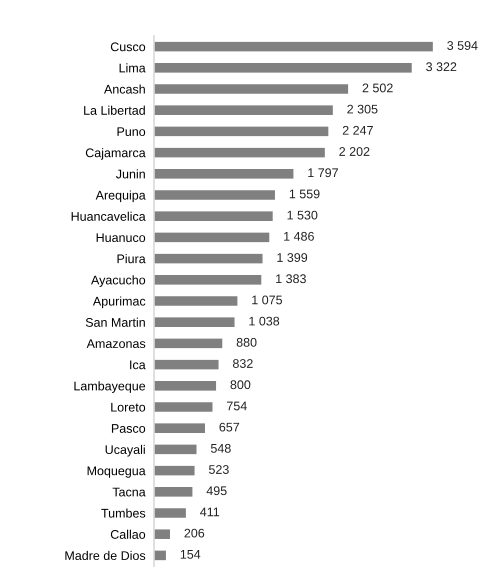  Describe the element at coordinates (305, 194) in the screenshot. I see `data-label: 1 559` at that location.